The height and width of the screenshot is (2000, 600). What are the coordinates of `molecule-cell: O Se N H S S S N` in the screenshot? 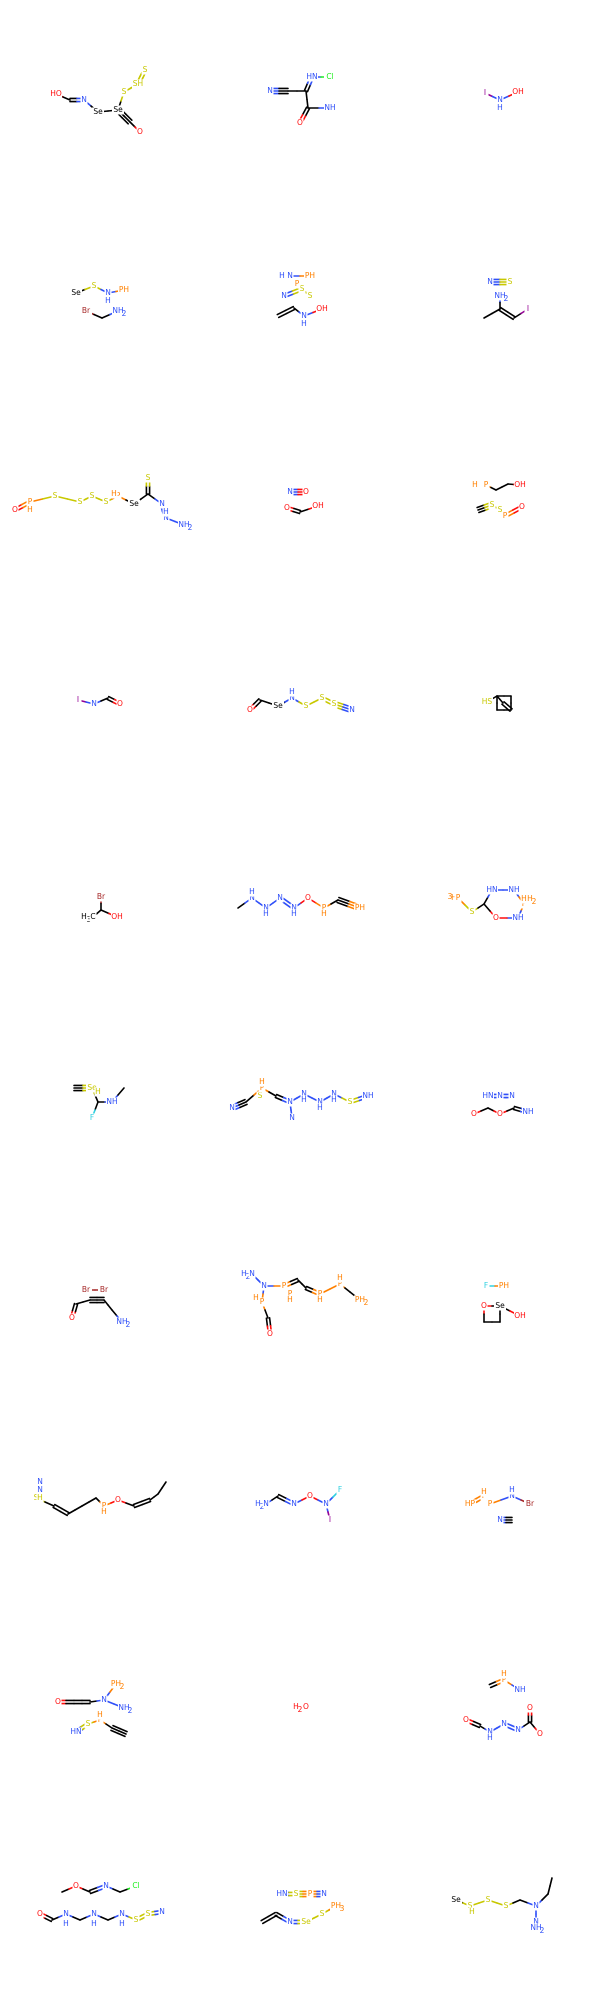 It's located at (300, 700).